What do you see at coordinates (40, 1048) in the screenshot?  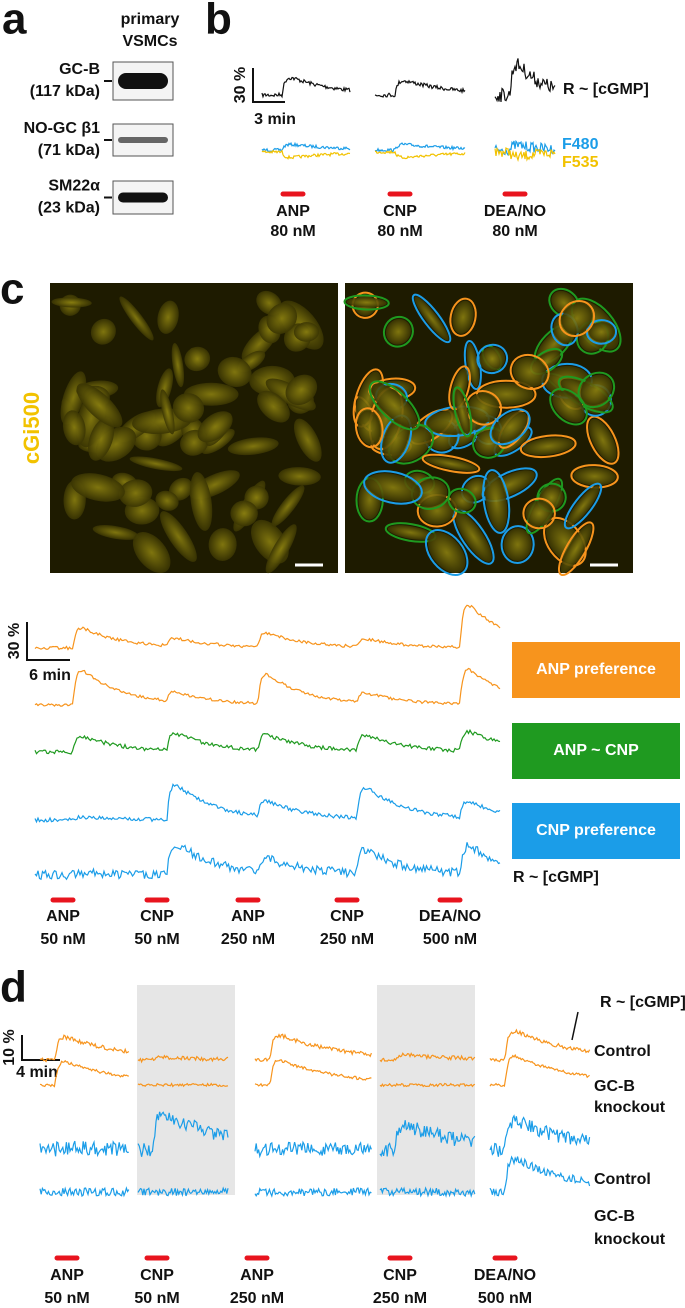 I see `scale-bar` at bounding box center [40, 1048].